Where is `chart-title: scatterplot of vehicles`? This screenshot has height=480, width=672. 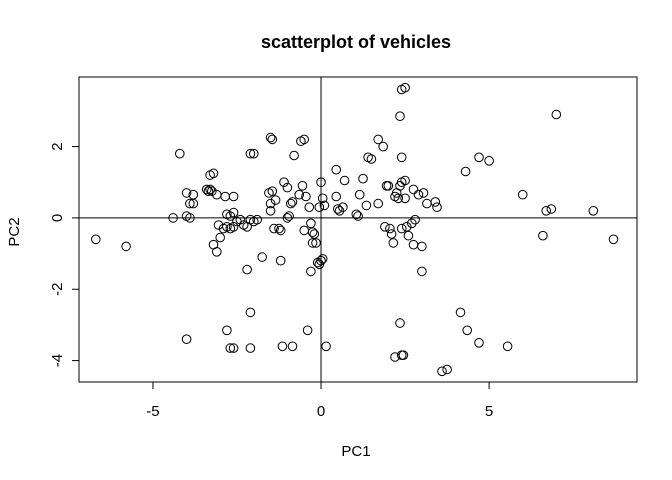
chart-title: scatterplot of vehicles is located at coordinates (356, 42).